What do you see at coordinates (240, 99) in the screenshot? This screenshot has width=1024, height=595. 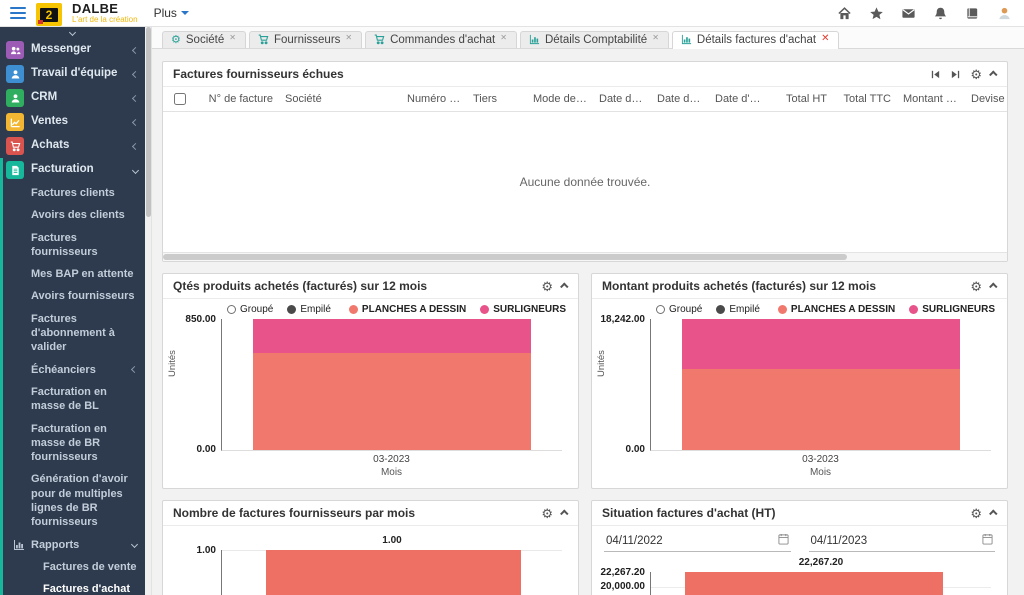 I see `column-header: N° de facture` at bounding box center [240, 99].